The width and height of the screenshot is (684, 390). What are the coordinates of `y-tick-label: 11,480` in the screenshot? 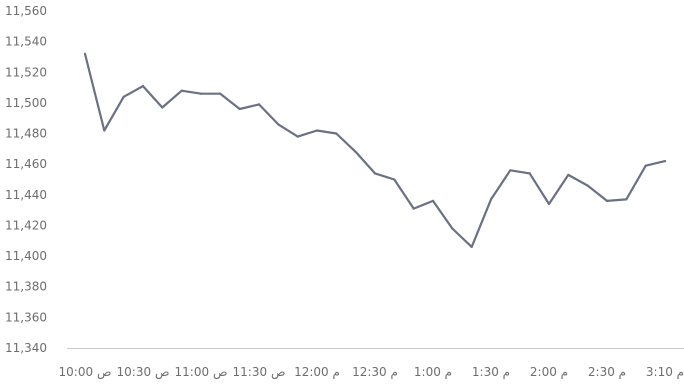 It's located at (26, 134).